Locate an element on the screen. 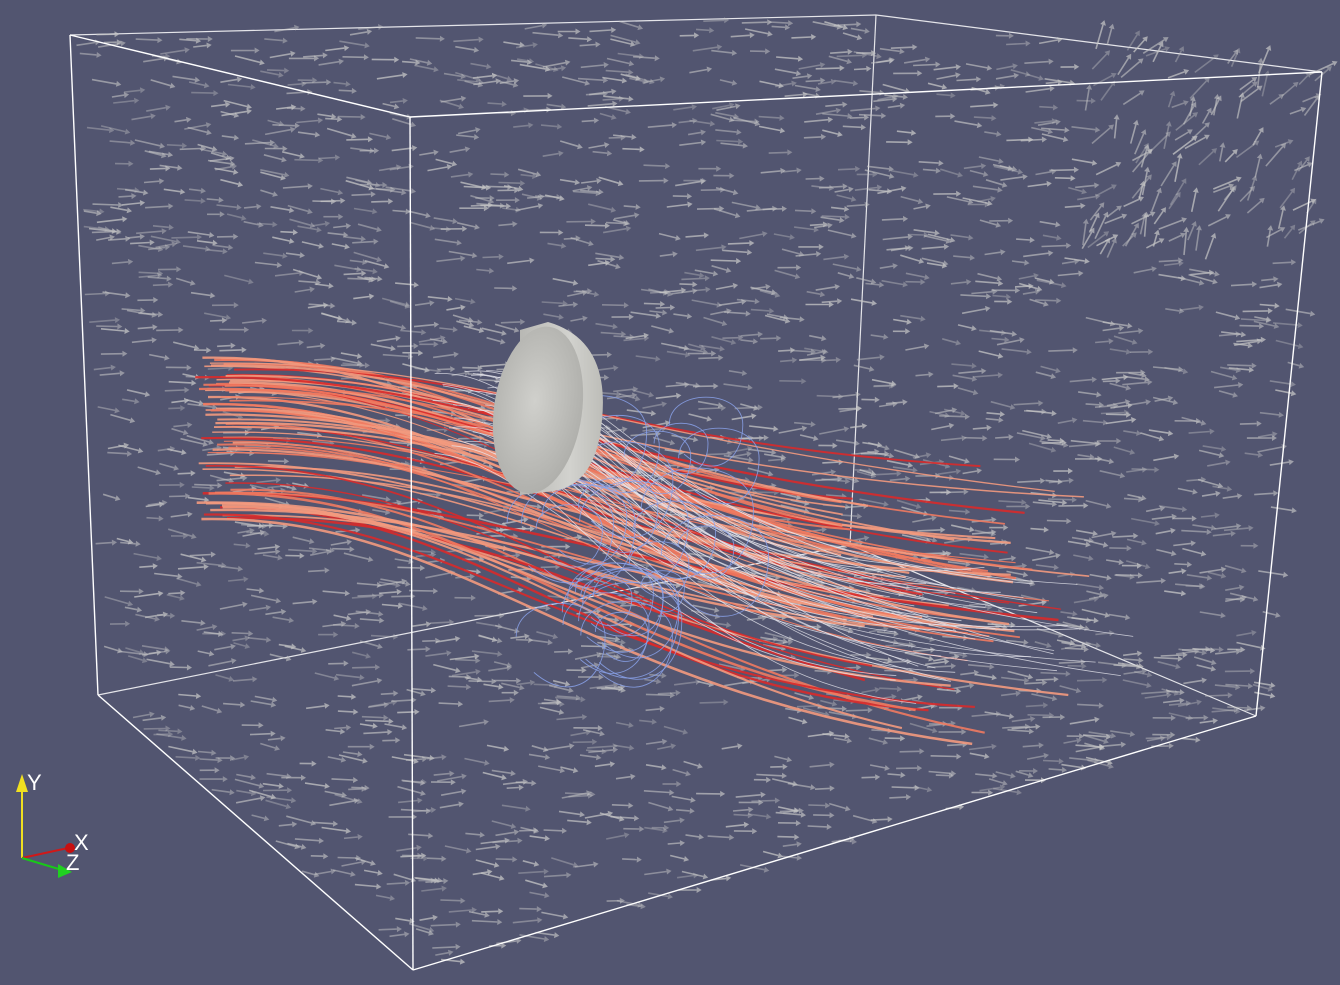 The width and height of the screenshot is (1340, 985). cylinder-obstacle is located at coordinates (547, 408).